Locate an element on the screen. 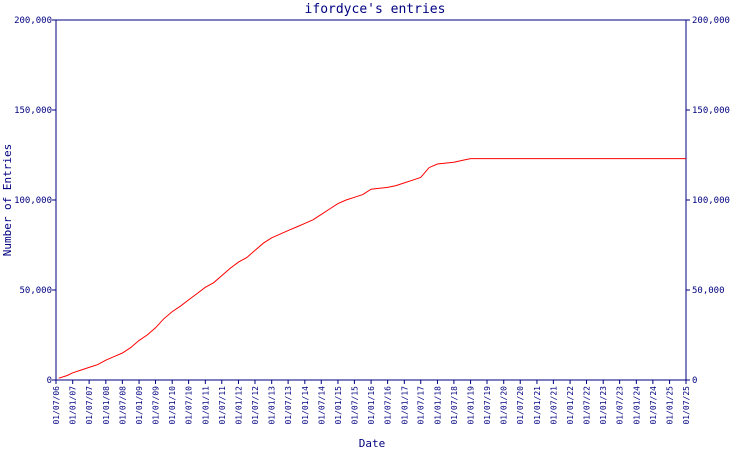 This screenshot has height=450, width=750. x-tick-label: 01/07/08 is located at coordinates (122, 405).